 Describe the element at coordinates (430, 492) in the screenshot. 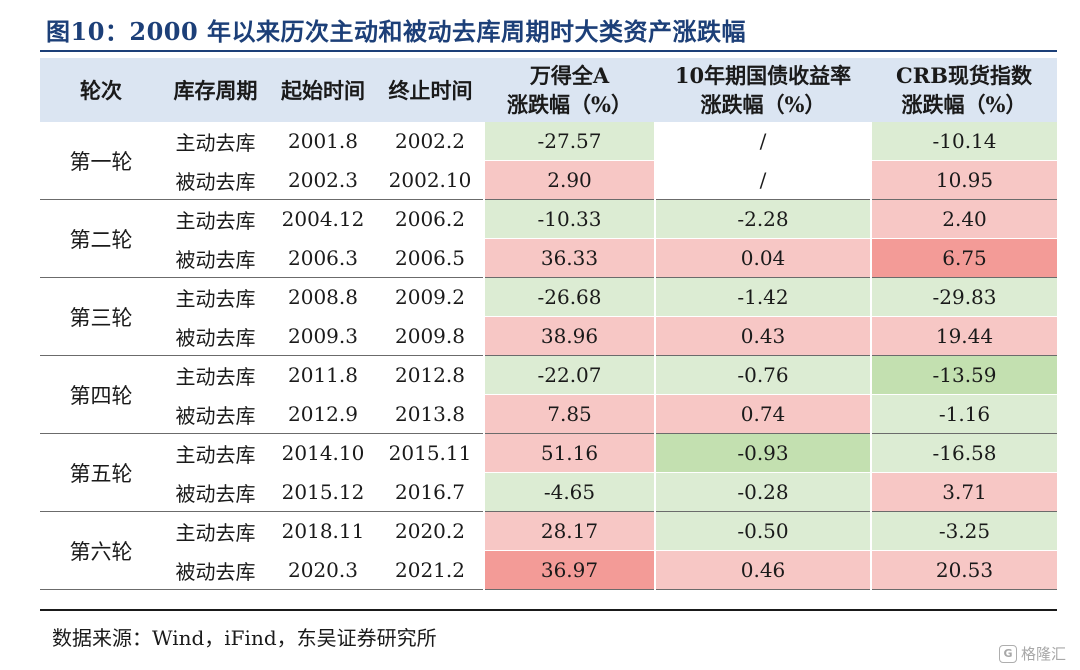

I see `end-cell: 2016.7` at that location.